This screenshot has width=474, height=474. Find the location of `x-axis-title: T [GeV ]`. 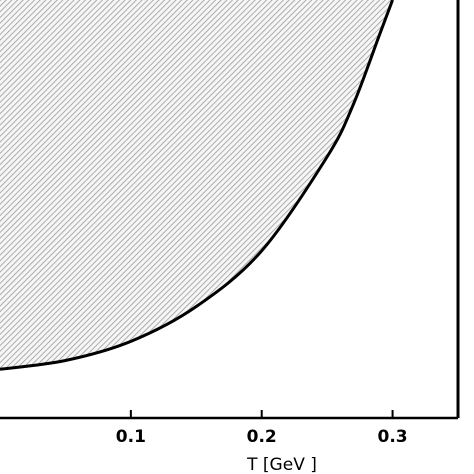

x-axis-title: T [GeV ] is located at coordinates (281, 464).